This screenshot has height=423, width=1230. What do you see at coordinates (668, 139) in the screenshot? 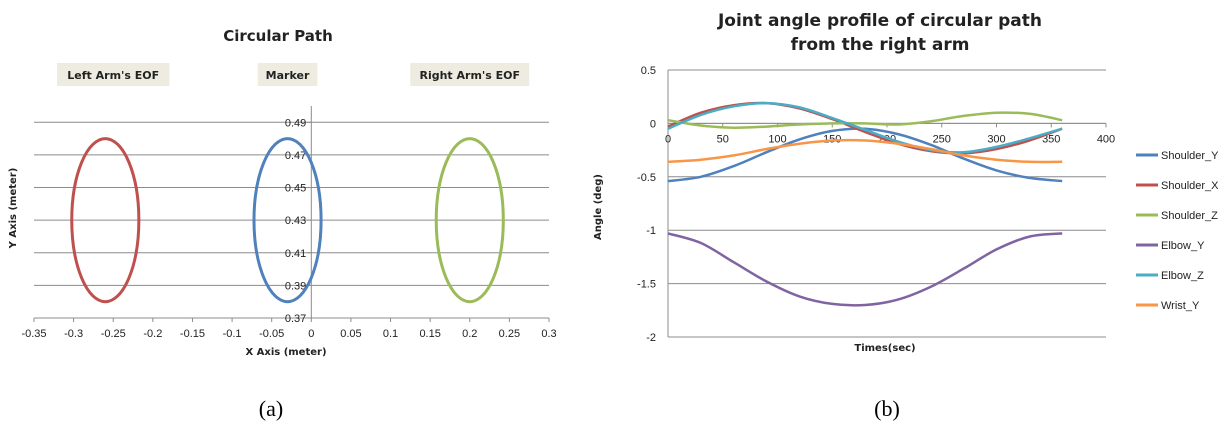
I see `chart-b-x-tick-label: 0` at bounding box center [668, 139].